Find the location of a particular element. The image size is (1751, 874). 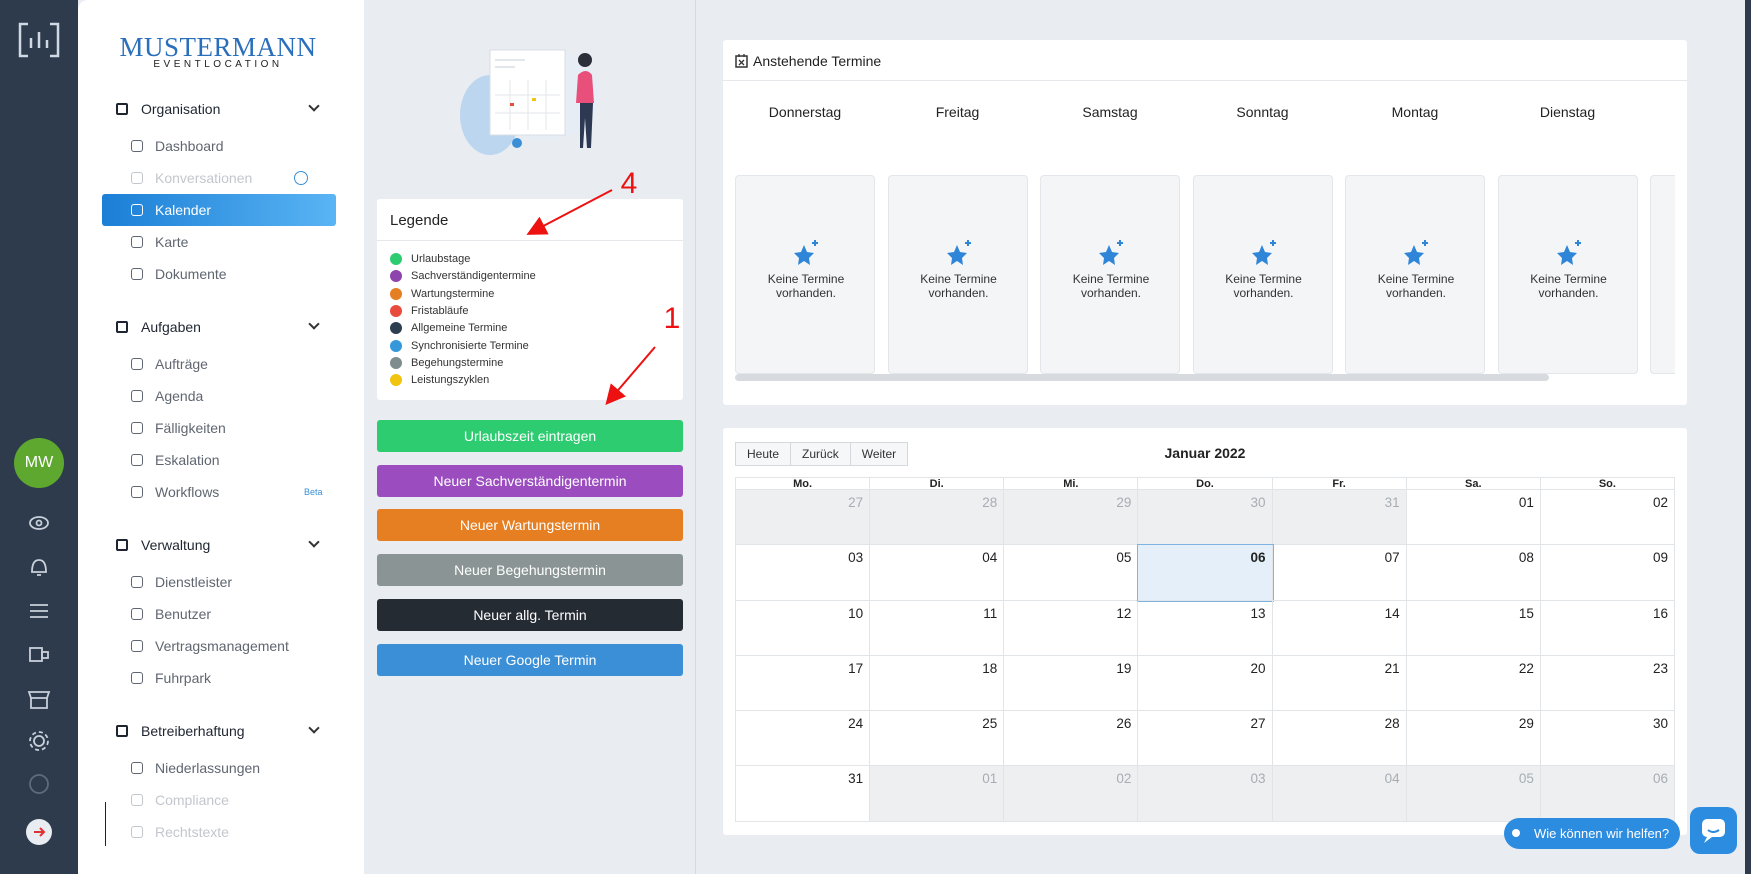

nav-item: Agenda is located at coordinates (179, 396).